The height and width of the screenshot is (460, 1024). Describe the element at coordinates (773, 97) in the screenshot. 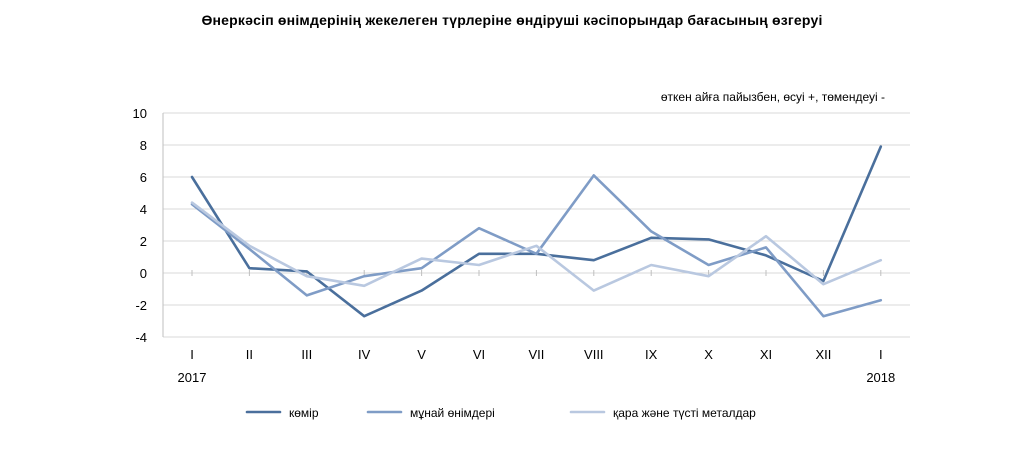

I see `units-note: өткен айға пайызбен, өсуі +, төмендеуі -` at that location.